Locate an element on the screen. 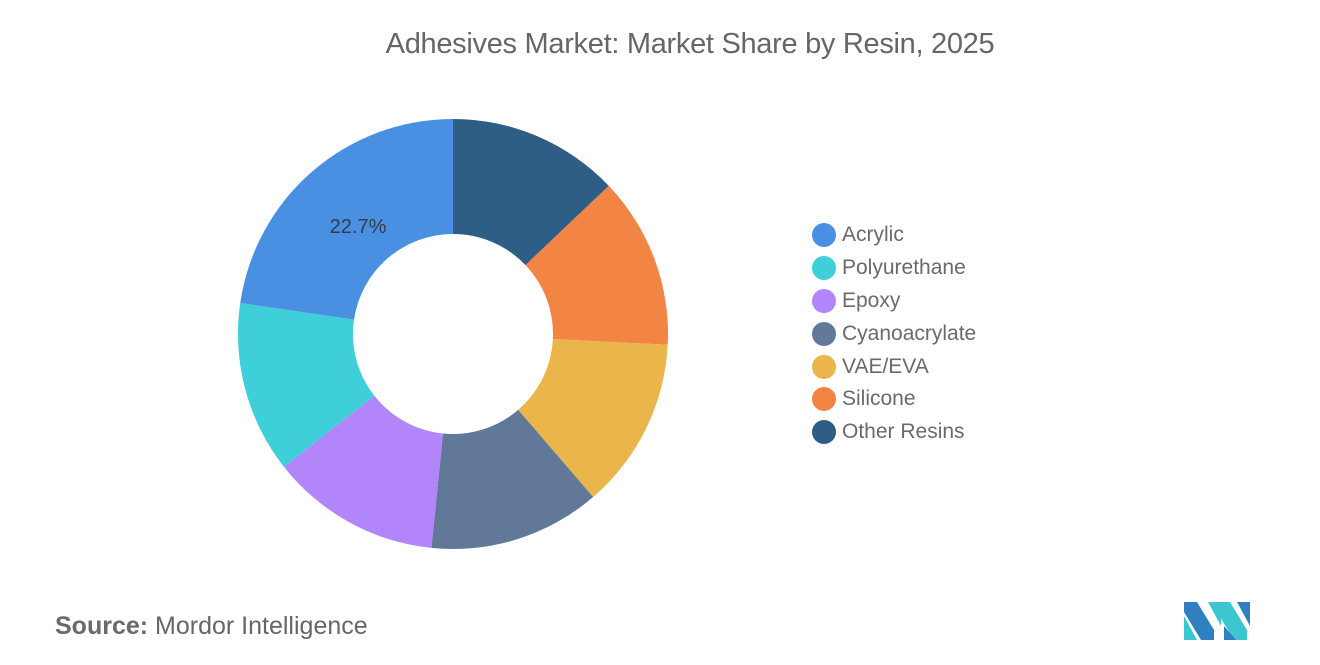  legend-label: Polyurethane is located at coordinates (904, 268).